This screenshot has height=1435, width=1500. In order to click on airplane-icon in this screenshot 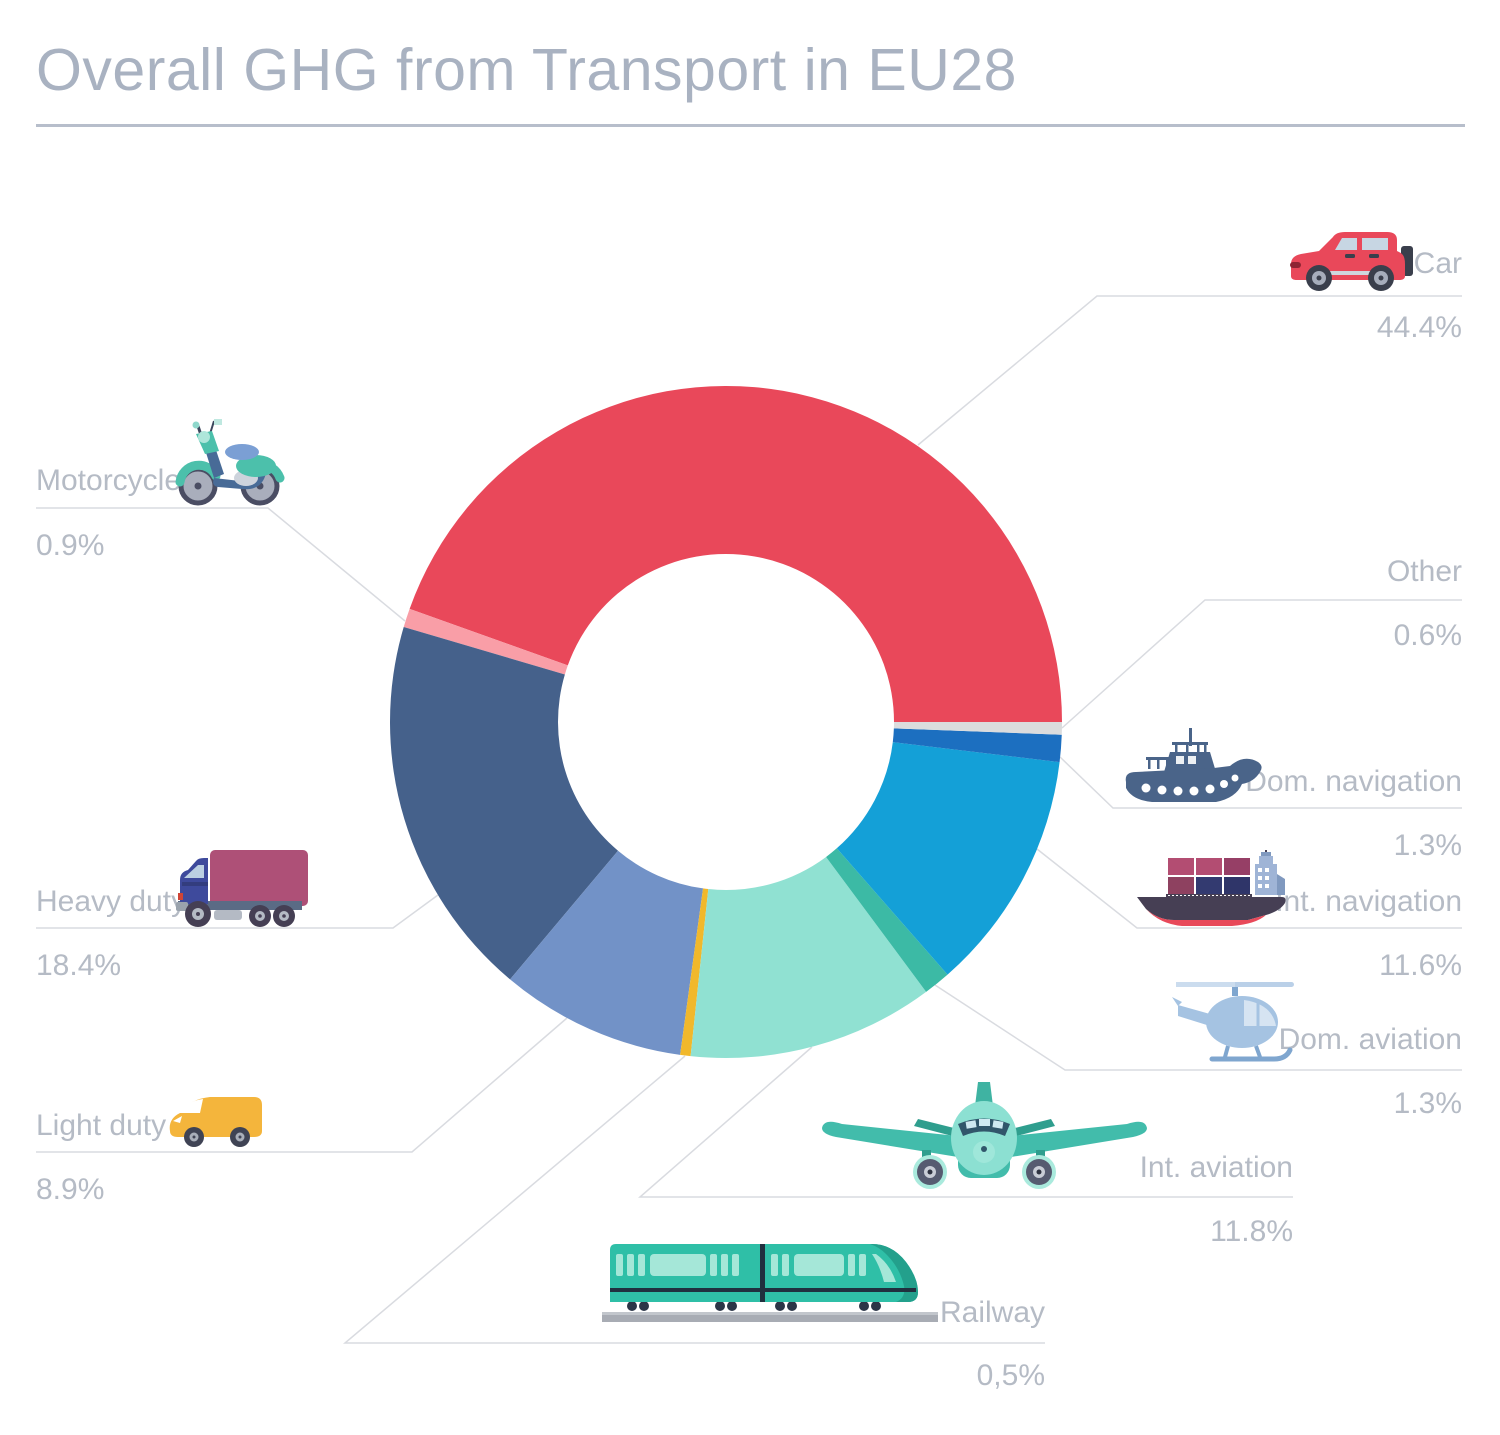, I will do `click(984, 1135)`.